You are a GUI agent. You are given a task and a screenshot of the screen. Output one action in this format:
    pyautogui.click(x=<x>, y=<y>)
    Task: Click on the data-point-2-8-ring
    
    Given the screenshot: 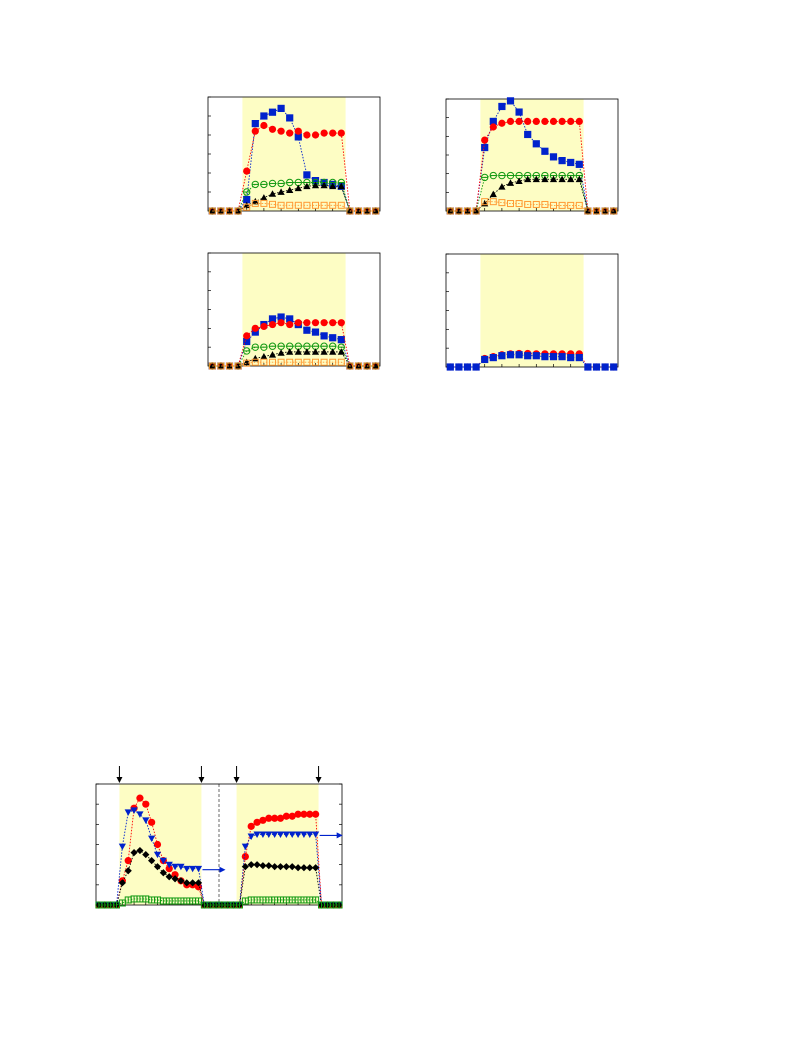 What is the action you would take?
    pyautogui.click(x=281, y=183)
    